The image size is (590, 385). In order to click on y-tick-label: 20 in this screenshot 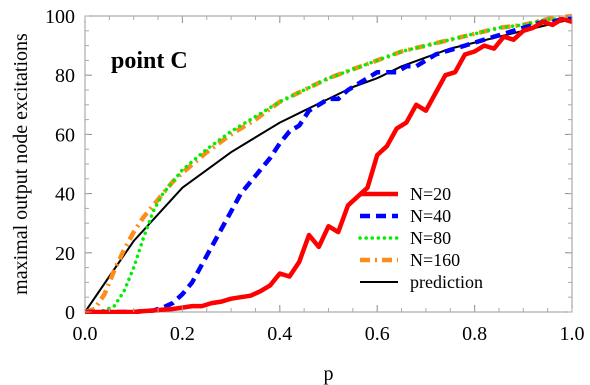, I will do `click(65, 254)`.